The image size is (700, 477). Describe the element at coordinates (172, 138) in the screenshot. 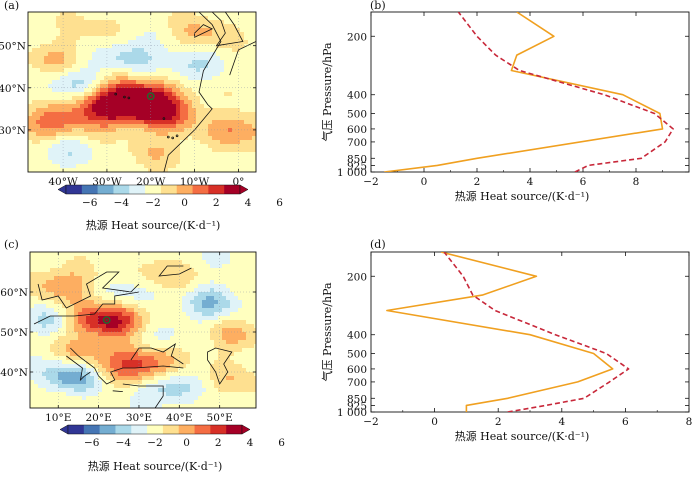

I see `island` at that location.